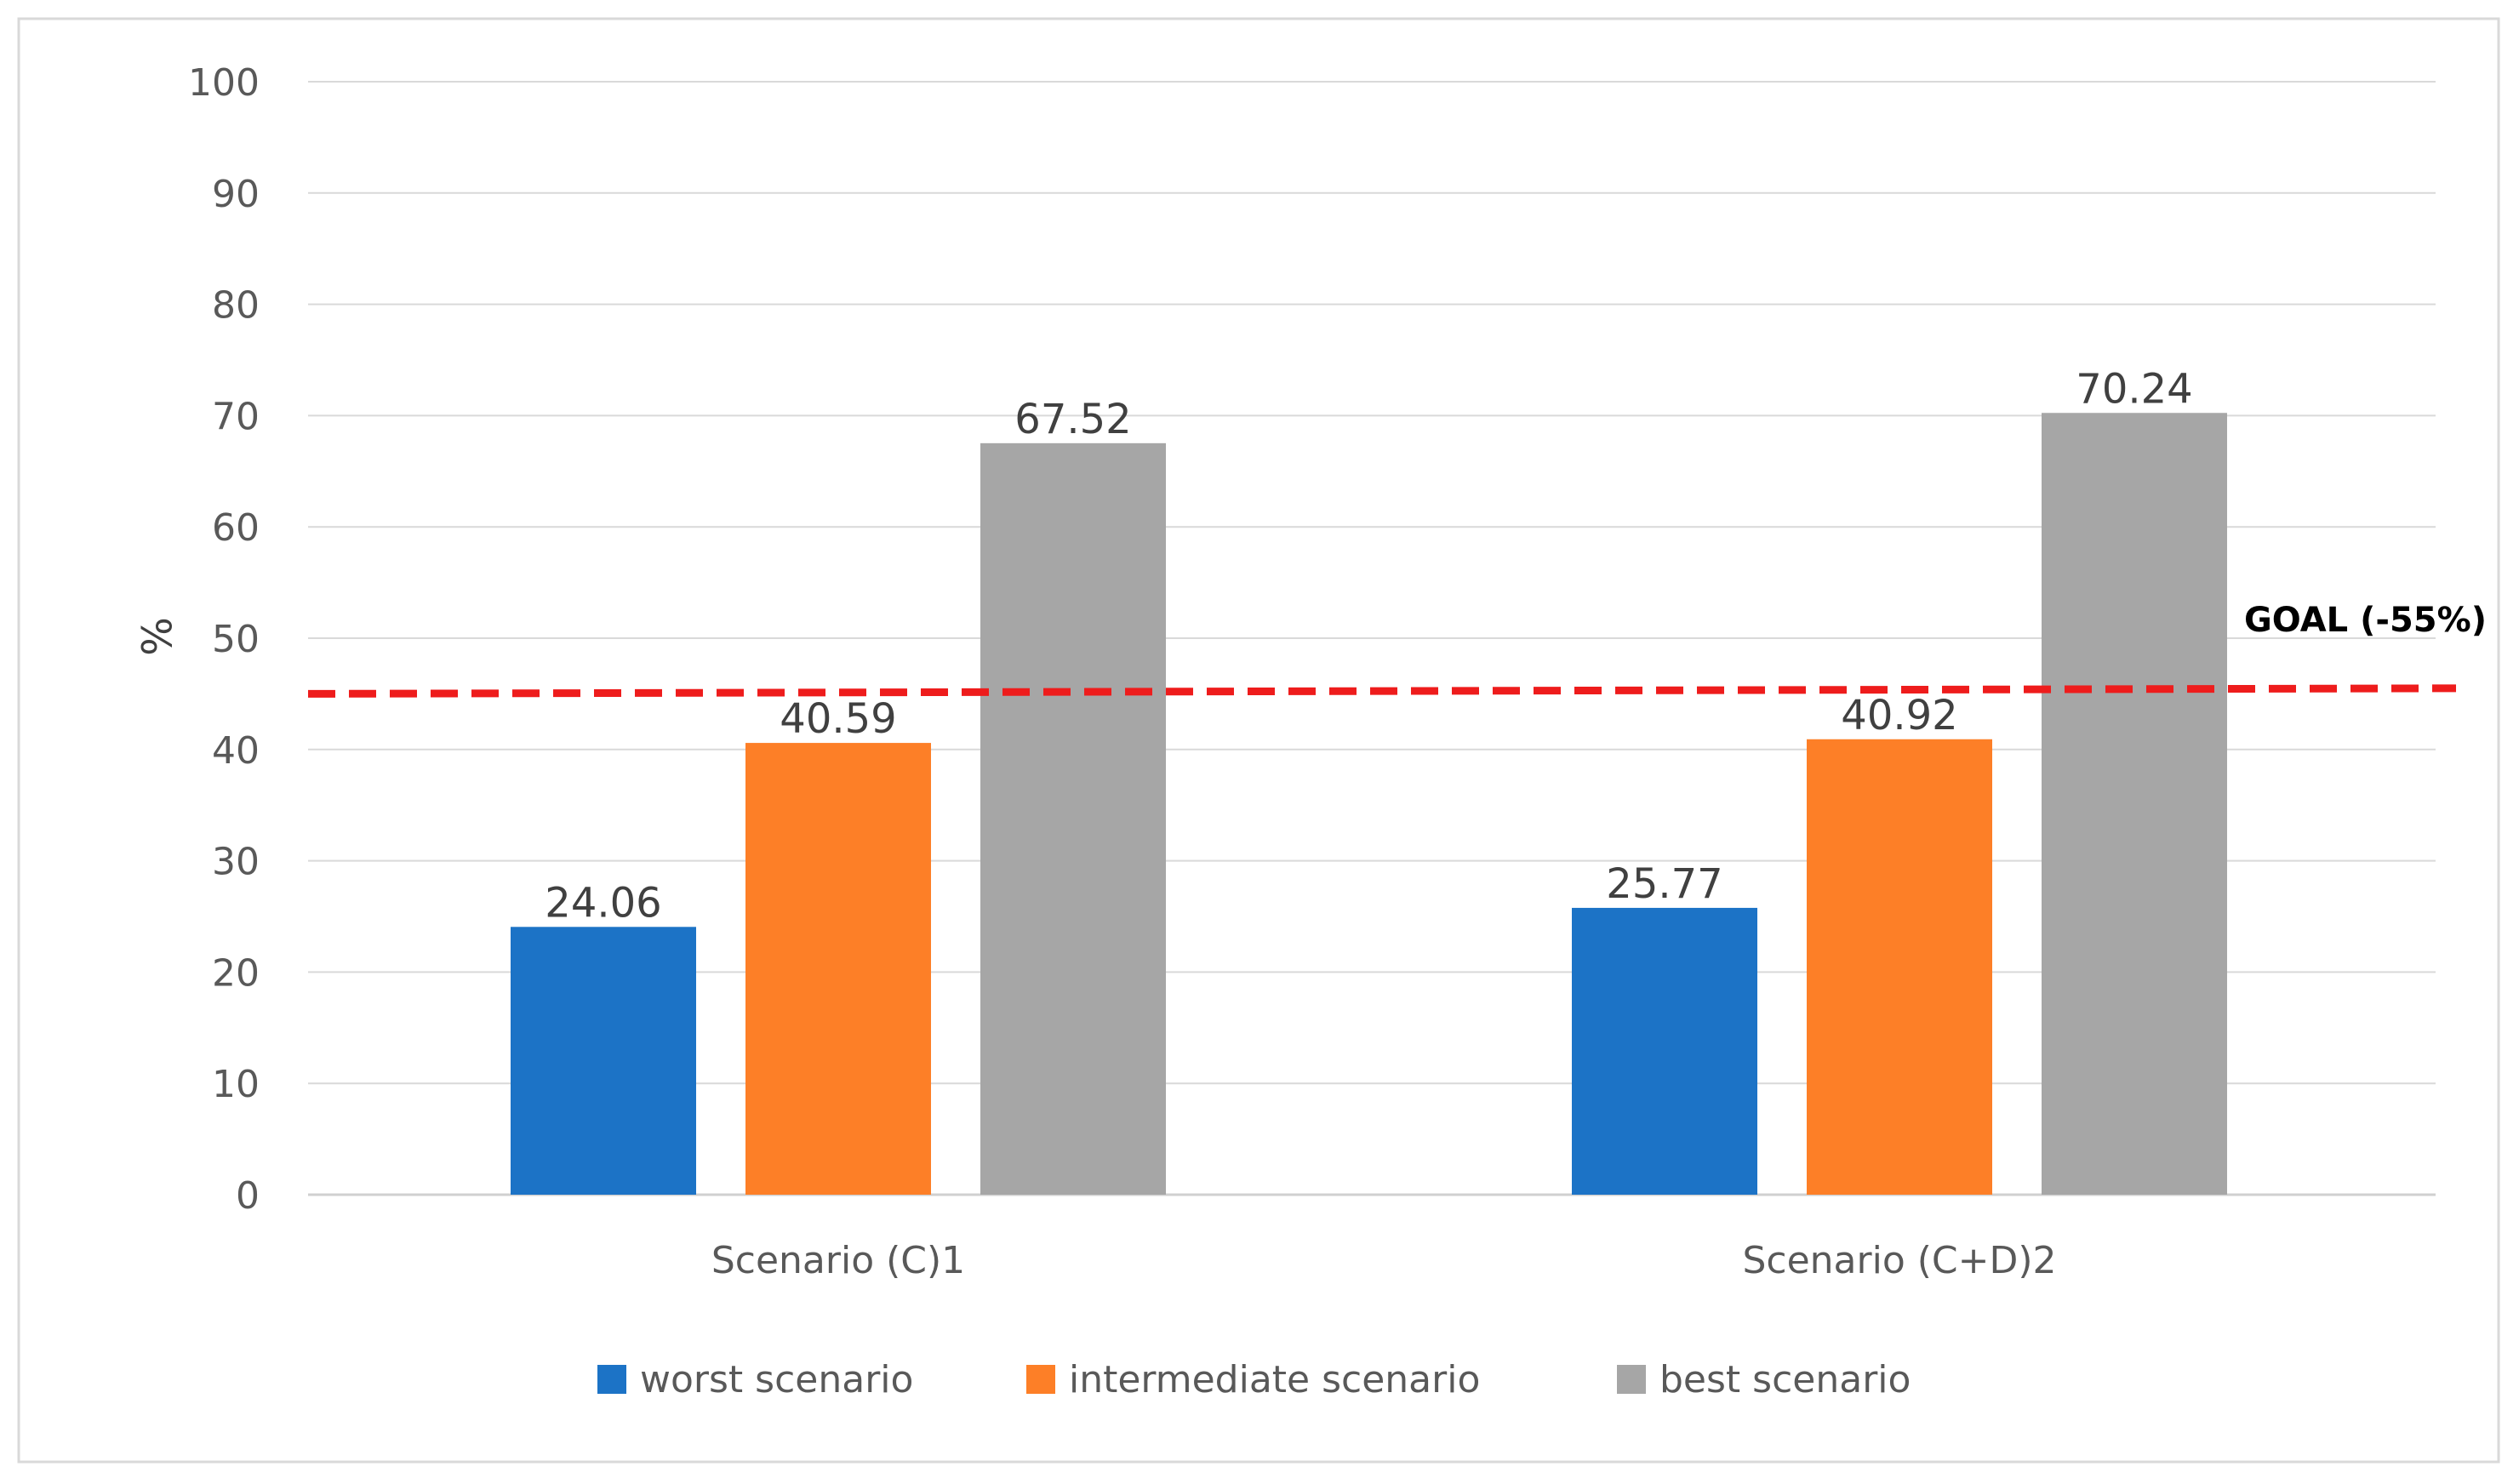 The image size is (2519, 1484). I want to click on y-tick-label: 50, so click(236, 639).